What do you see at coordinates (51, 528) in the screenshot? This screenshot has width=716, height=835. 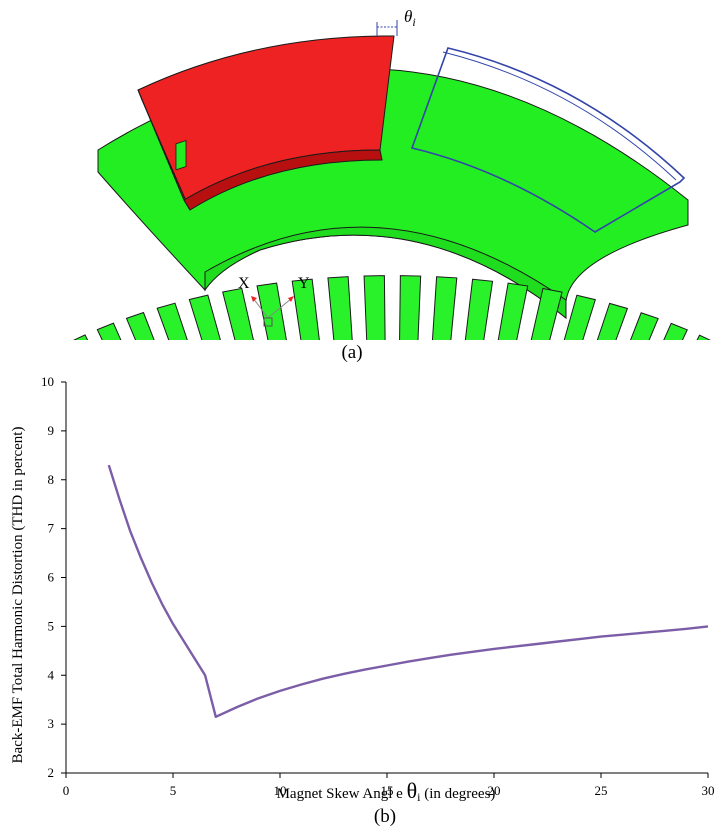 I see `y-tick-label: 7` at bounding box center [51, 528].